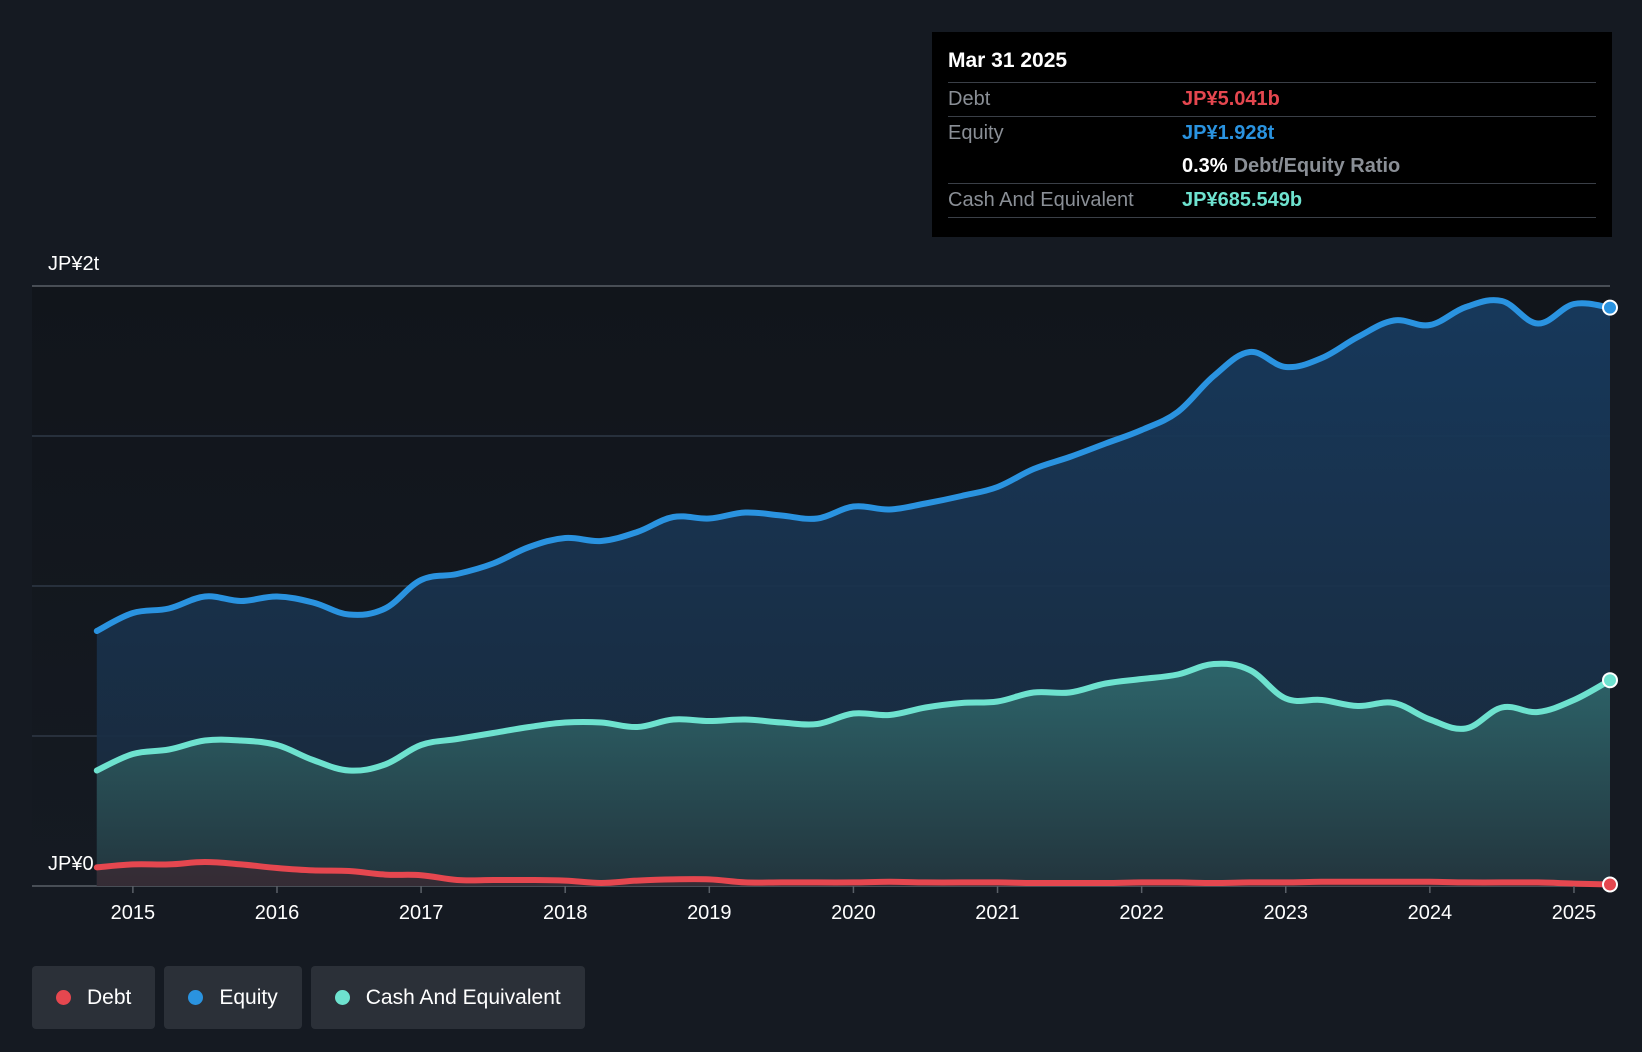  Describe the element at coordinates (853, 873) in the screenshot. I see `debt-line` at that location.